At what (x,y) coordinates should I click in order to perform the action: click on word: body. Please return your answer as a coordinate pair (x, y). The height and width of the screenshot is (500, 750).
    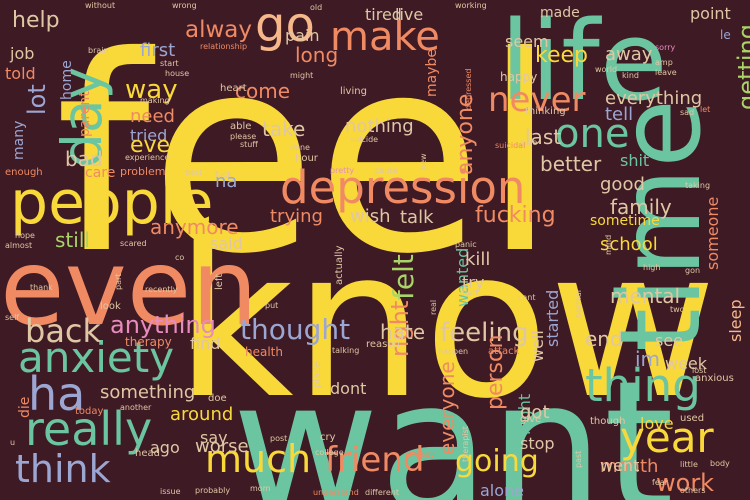
    Looking at the image, I should click on (720, 463).